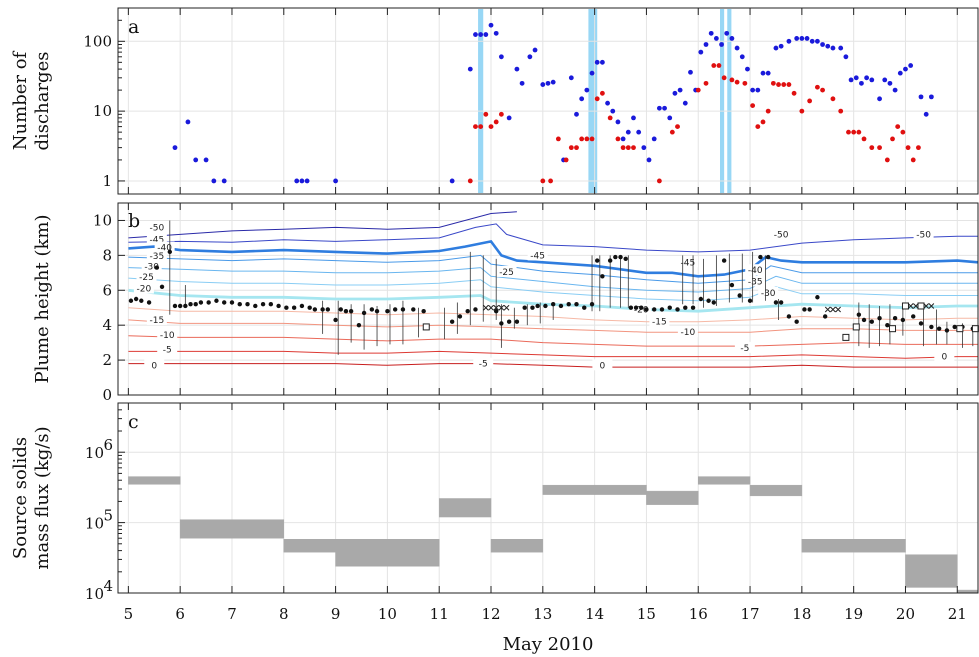 The width and height of the screenshot is (979, 657). I want to click on x-tick-label: 14, so click(594, 614).